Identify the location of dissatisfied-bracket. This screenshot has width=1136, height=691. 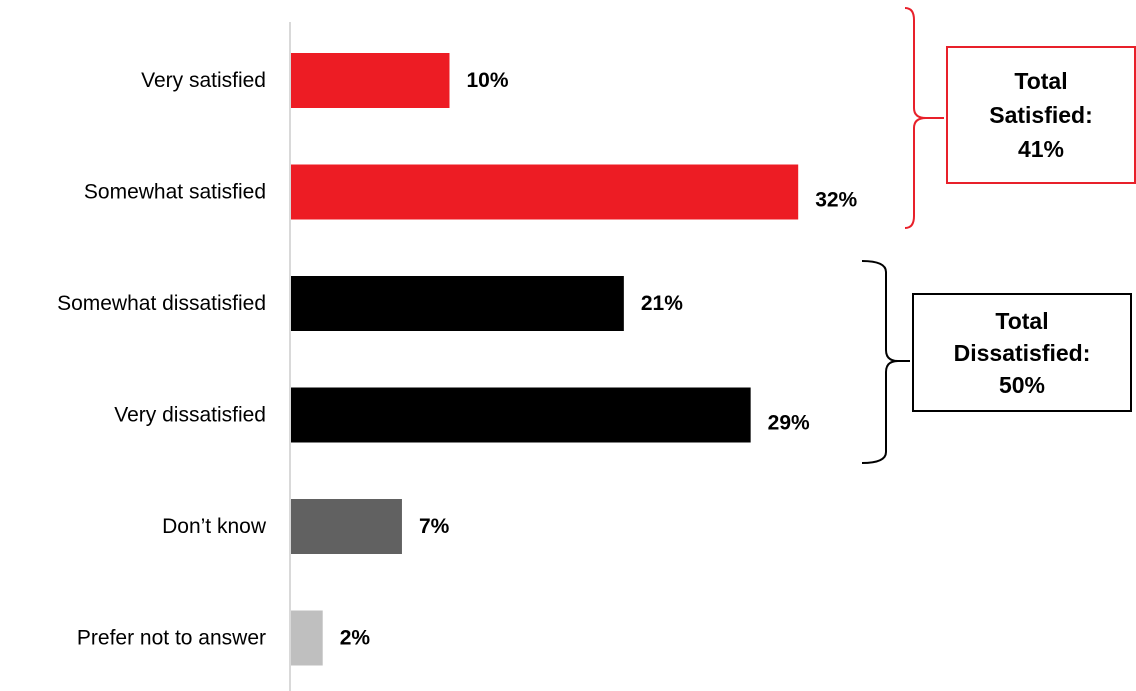
(885, 362).